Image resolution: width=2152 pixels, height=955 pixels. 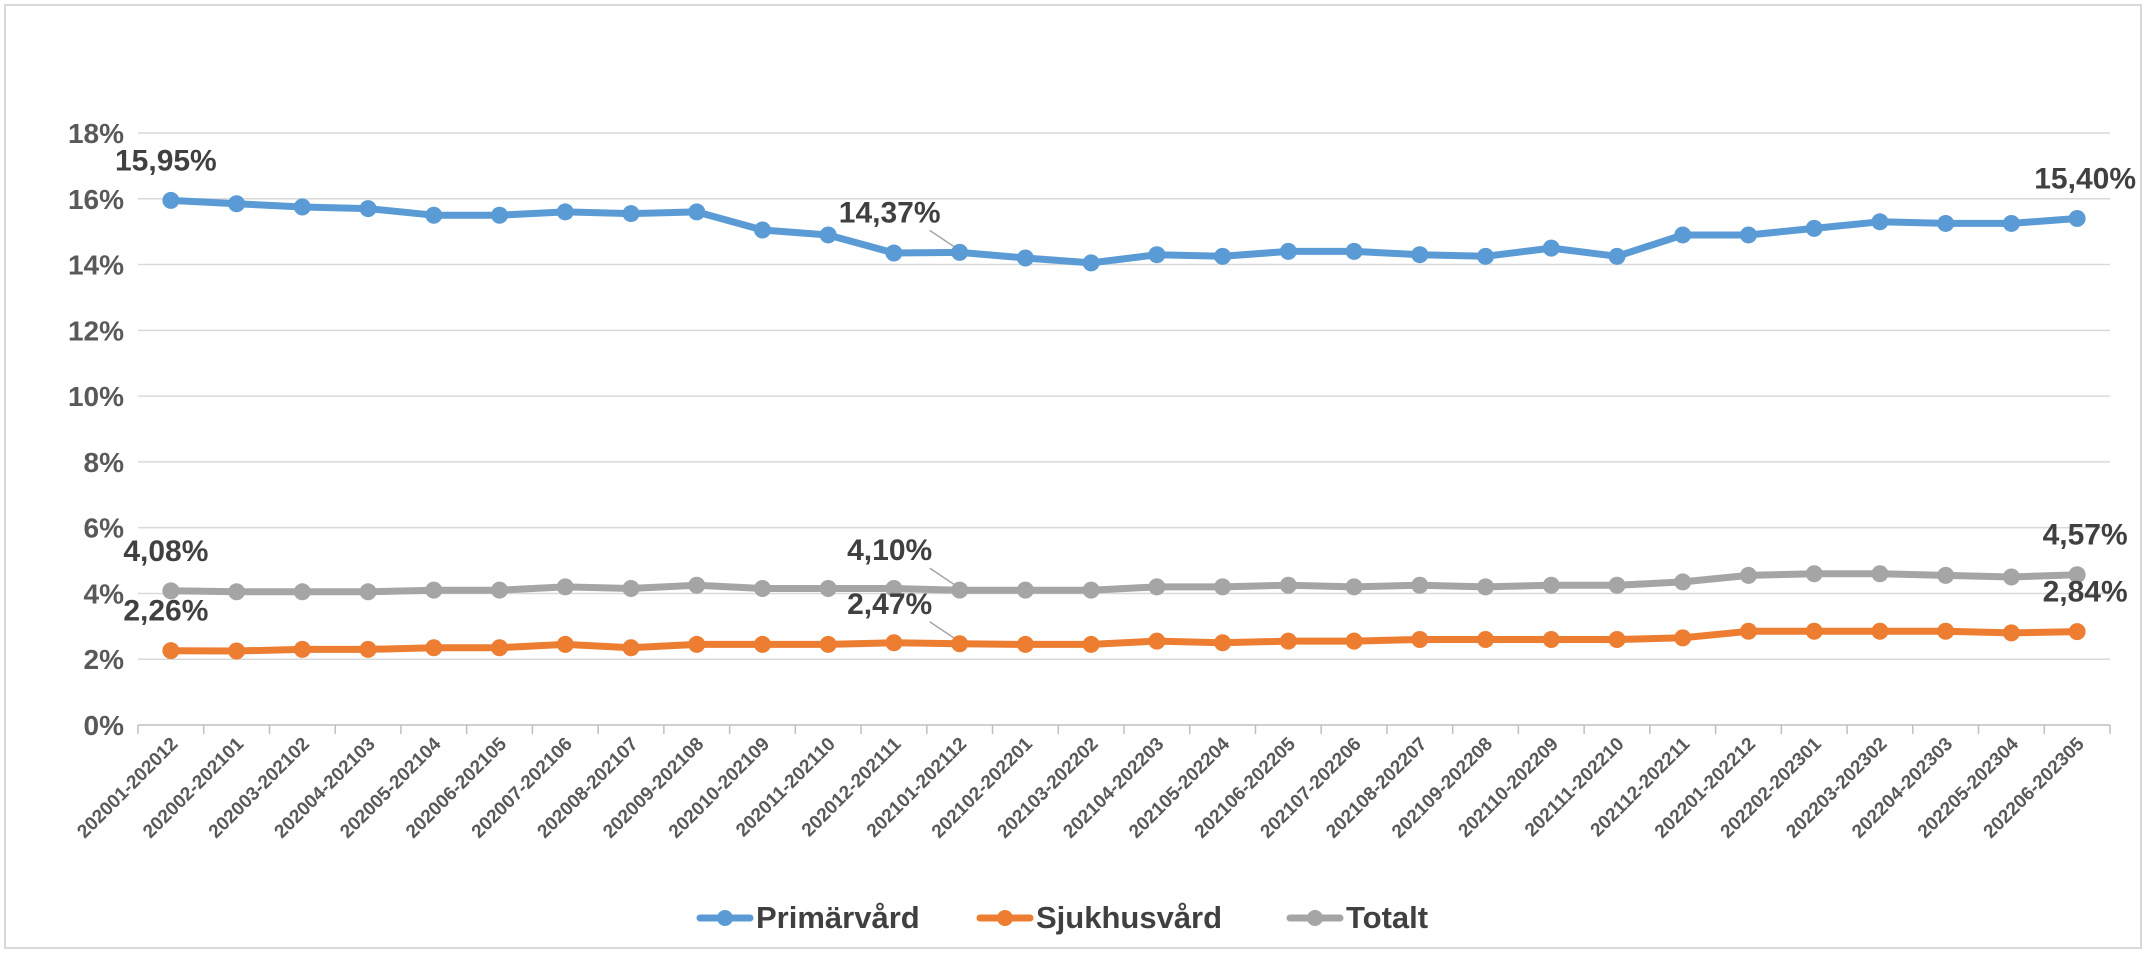 I want to click on legend: Primärvård Sjukhusvård Totalt, so click(x=1062, y=917).